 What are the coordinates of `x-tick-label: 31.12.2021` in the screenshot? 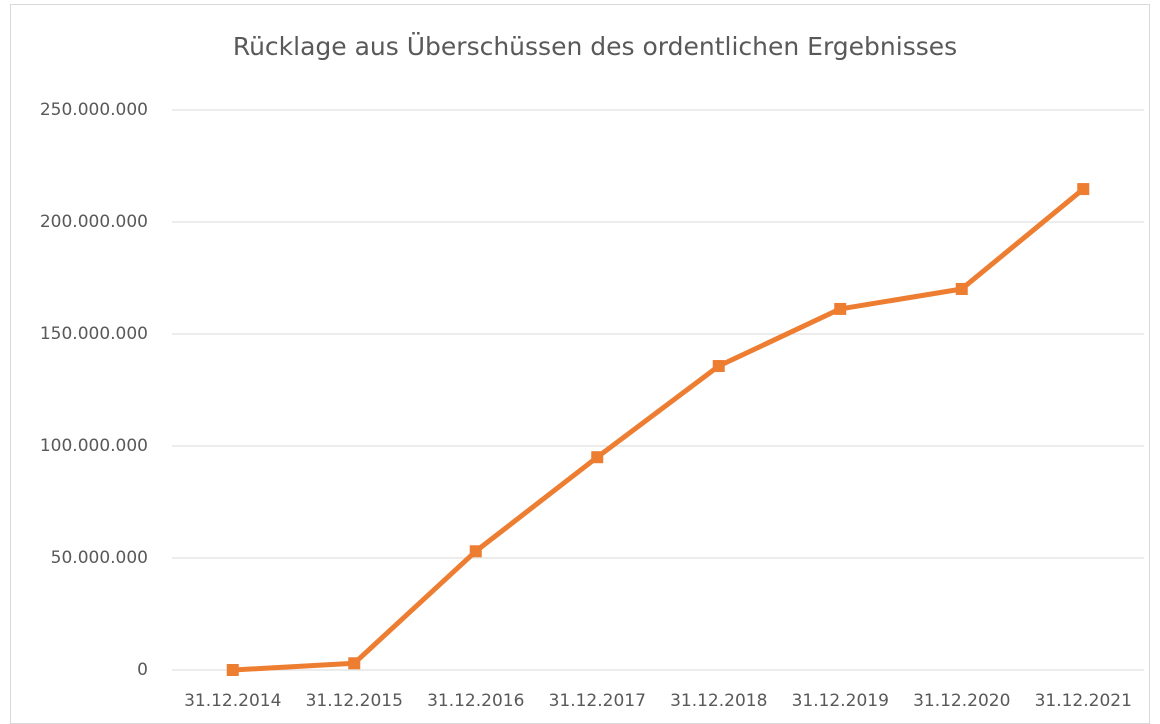 It's located at (1083, 701).